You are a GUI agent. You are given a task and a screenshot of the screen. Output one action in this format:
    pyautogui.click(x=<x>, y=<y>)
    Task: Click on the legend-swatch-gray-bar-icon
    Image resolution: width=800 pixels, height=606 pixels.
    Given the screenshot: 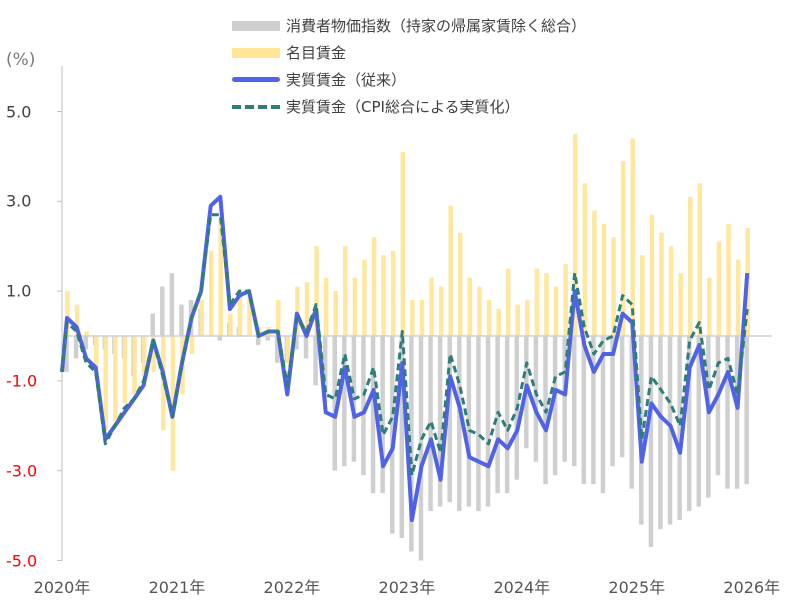 What is the action you would take?
    pyautogui.click(x=256, y=25)
    